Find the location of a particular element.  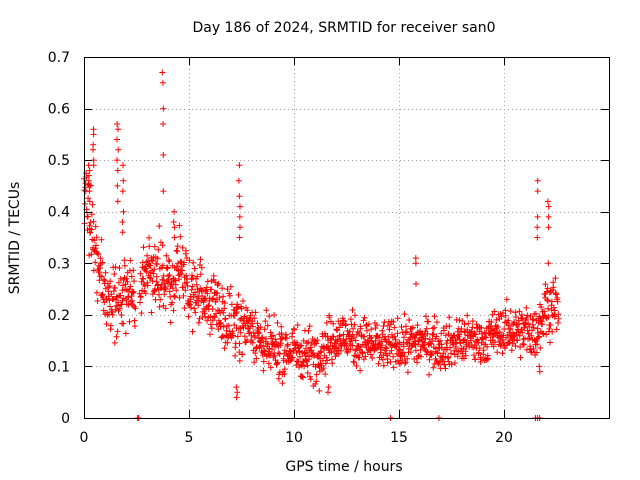

x-tick-label: 15 is located at coordinates (399, 438).